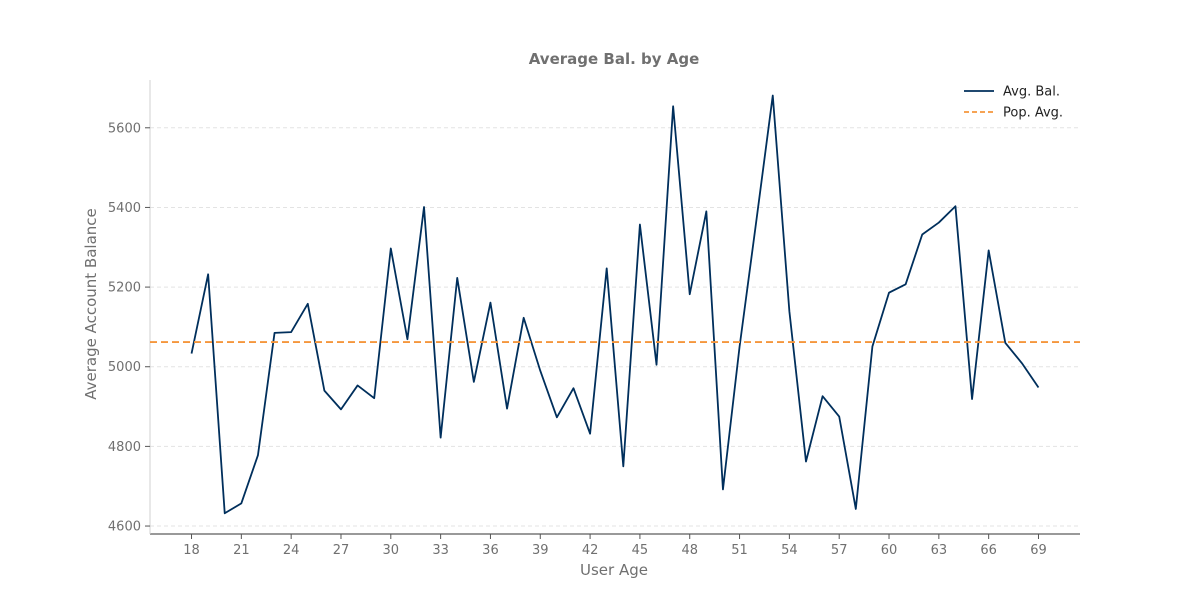 This screenshot has width=1200, height=604. What do you see at coordinates (739, 550) in the screenshot?
I see `x-tick-label: 51` at bounding box center [739, 550].